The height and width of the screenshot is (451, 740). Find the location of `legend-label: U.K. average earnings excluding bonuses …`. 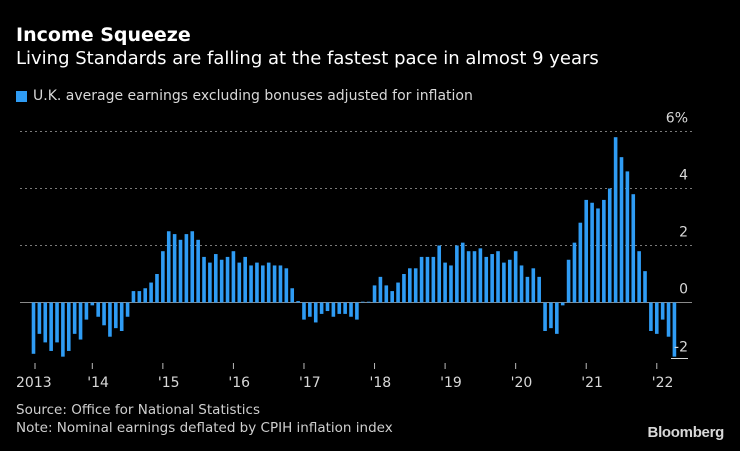

legend-label: U.K. average earnings excluding bonuses … is located at coordinates (253, 96).